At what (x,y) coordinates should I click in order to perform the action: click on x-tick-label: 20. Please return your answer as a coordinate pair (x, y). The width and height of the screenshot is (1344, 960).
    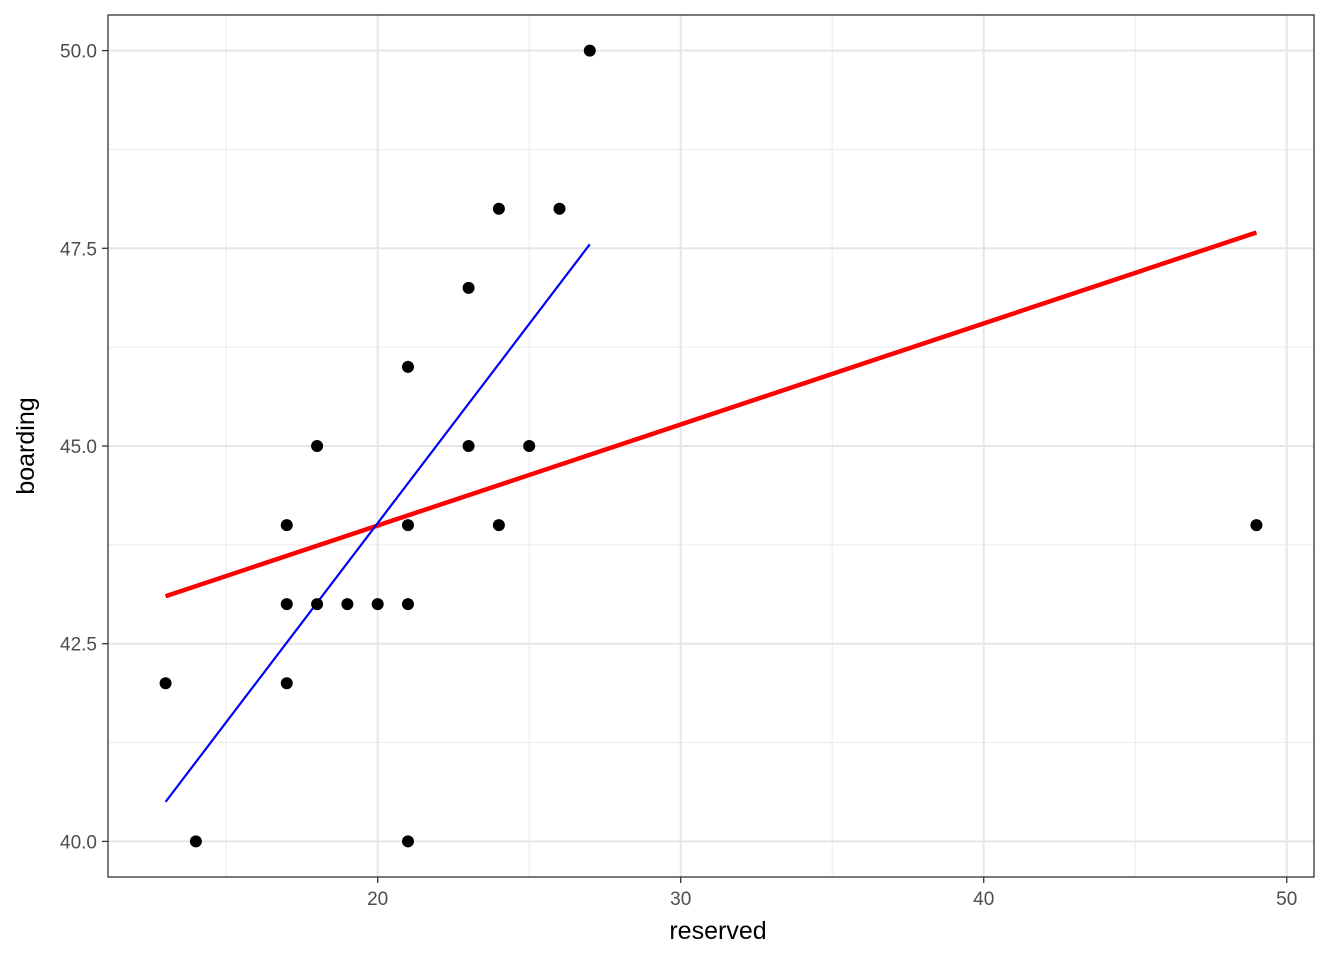
    Looking at the image, I should click on (377, 899).